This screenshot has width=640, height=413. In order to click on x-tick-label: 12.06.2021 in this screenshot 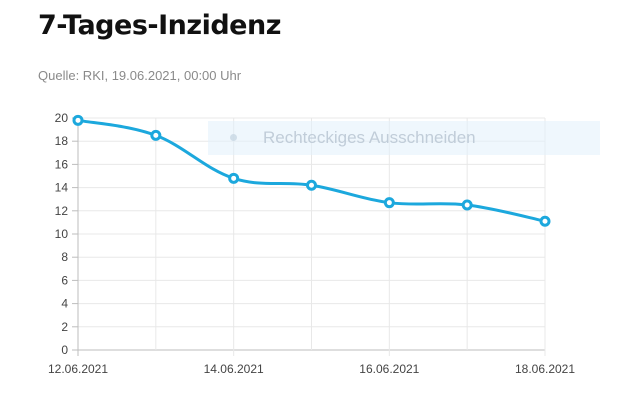, I will do `click(78, 369)`.